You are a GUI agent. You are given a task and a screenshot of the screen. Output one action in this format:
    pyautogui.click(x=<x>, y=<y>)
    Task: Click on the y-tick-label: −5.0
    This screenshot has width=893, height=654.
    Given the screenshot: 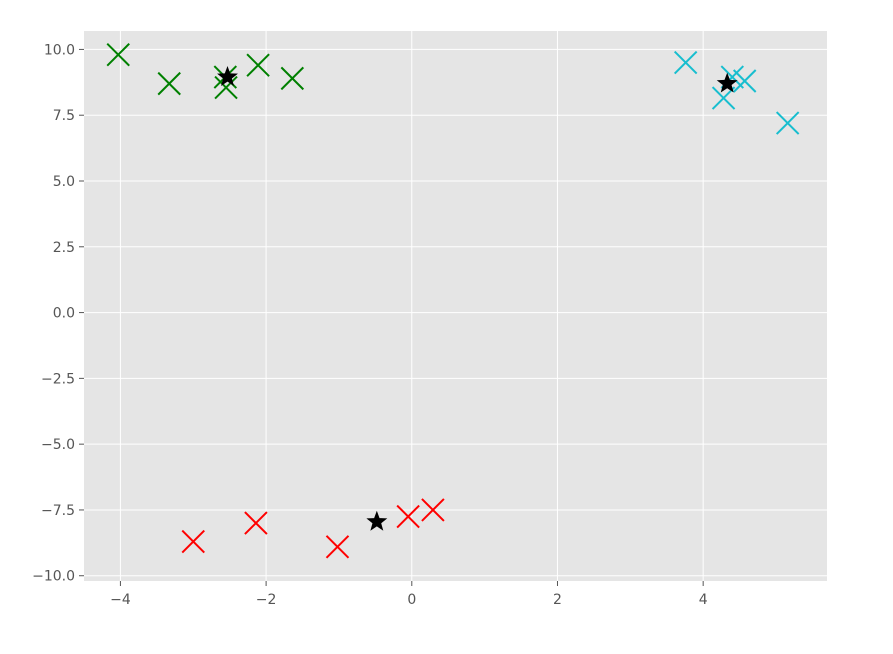 What is the action you would take?
    pyautogui.click(x=58, y=445)
    